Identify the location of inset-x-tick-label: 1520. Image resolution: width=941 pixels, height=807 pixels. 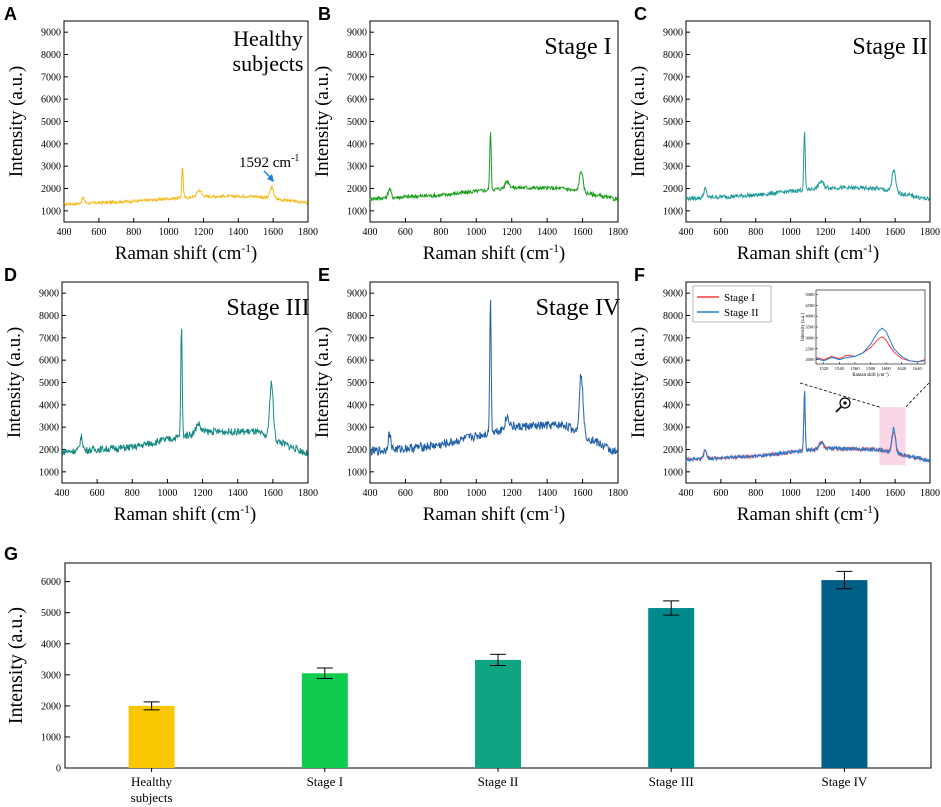
(824, 368).